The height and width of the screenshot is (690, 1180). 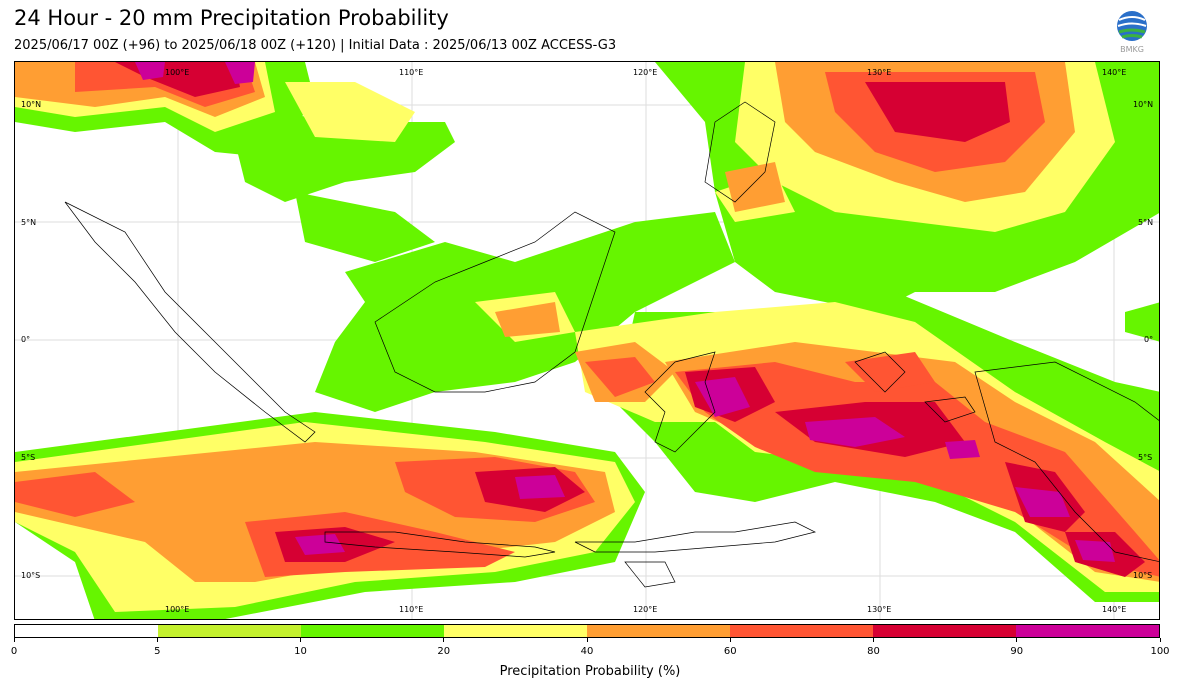 I want to click on lon-label-top: 110°E, so click(x=411, y=72).